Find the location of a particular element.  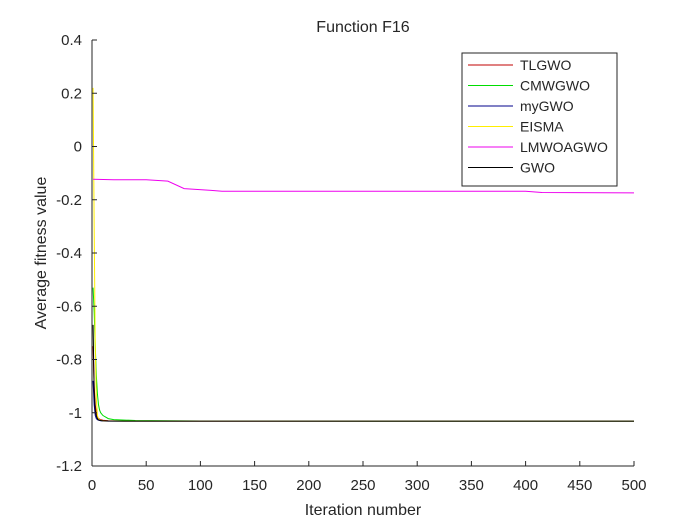

x-axis-ticks: 0 50 100 150 200 250 300 350 400 450 500 is located at coordinates (367, 477).